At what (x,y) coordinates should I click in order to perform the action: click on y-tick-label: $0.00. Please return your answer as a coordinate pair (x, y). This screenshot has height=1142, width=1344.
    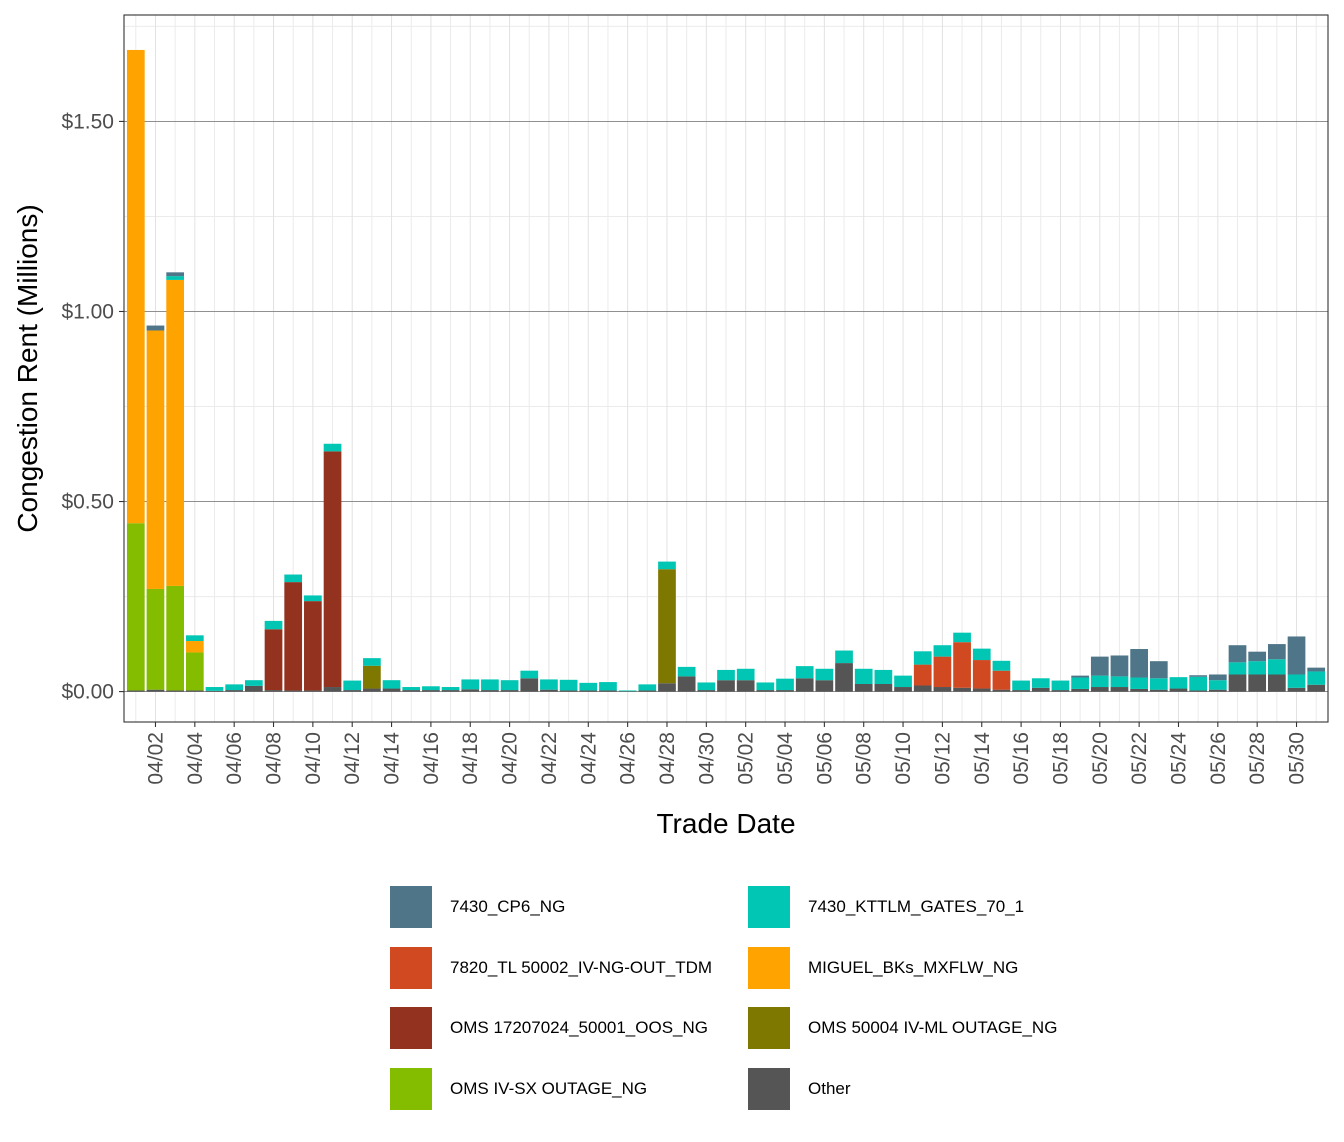
    Looking at the image, I should click on (87, 692).